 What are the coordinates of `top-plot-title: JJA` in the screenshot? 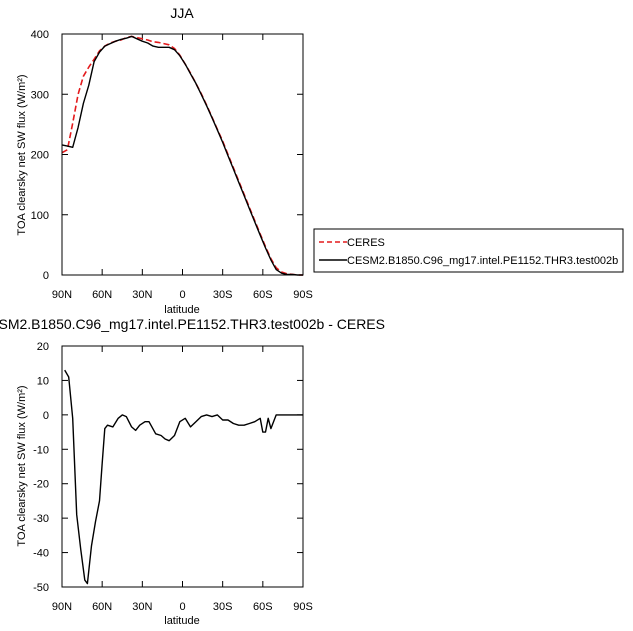 It's located at (182, 13).